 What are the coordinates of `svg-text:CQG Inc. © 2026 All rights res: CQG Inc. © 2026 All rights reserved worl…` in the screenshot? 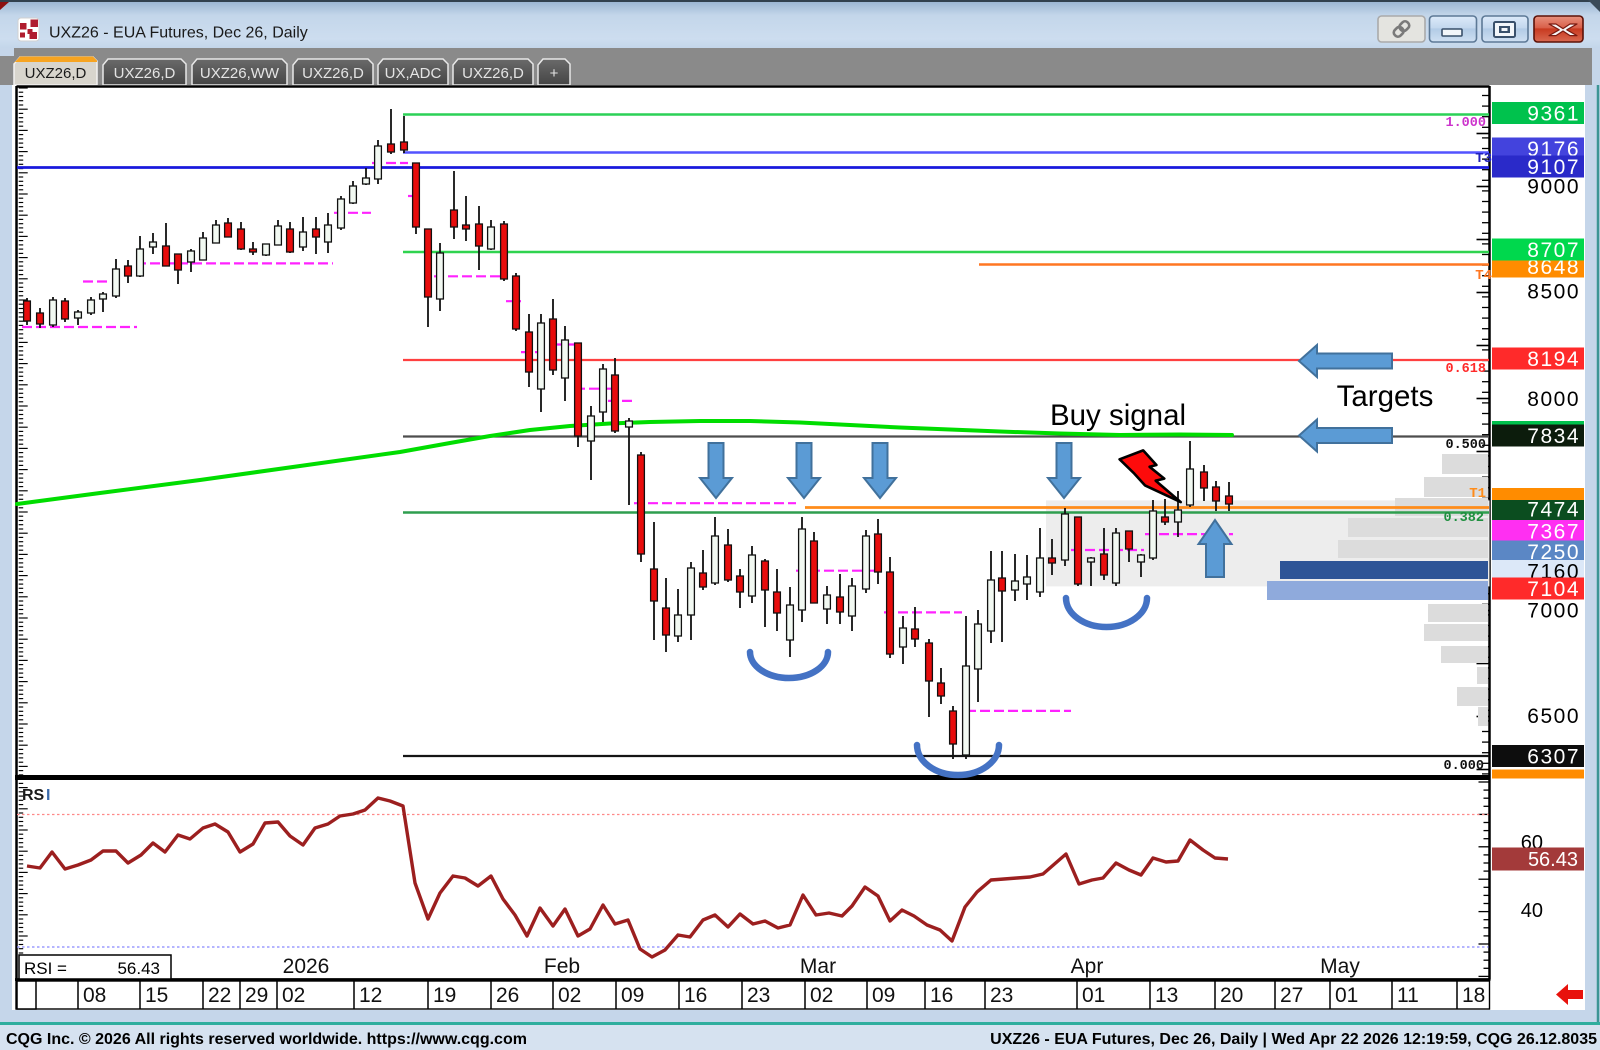 It's located at (266, 1039).